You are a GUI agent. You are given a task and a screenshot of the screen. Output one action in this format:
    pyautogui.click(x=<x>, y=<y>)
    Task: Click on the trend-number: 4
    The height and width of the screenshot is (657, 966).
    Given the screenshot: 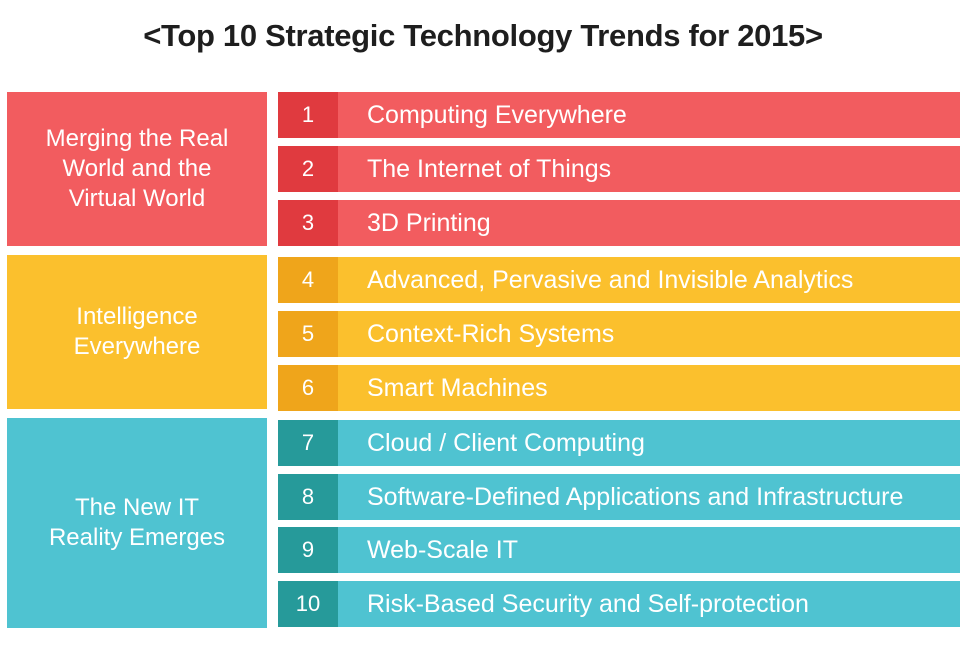 What is the action you would take?
    pyautogui.click(x=308, y=280)
    